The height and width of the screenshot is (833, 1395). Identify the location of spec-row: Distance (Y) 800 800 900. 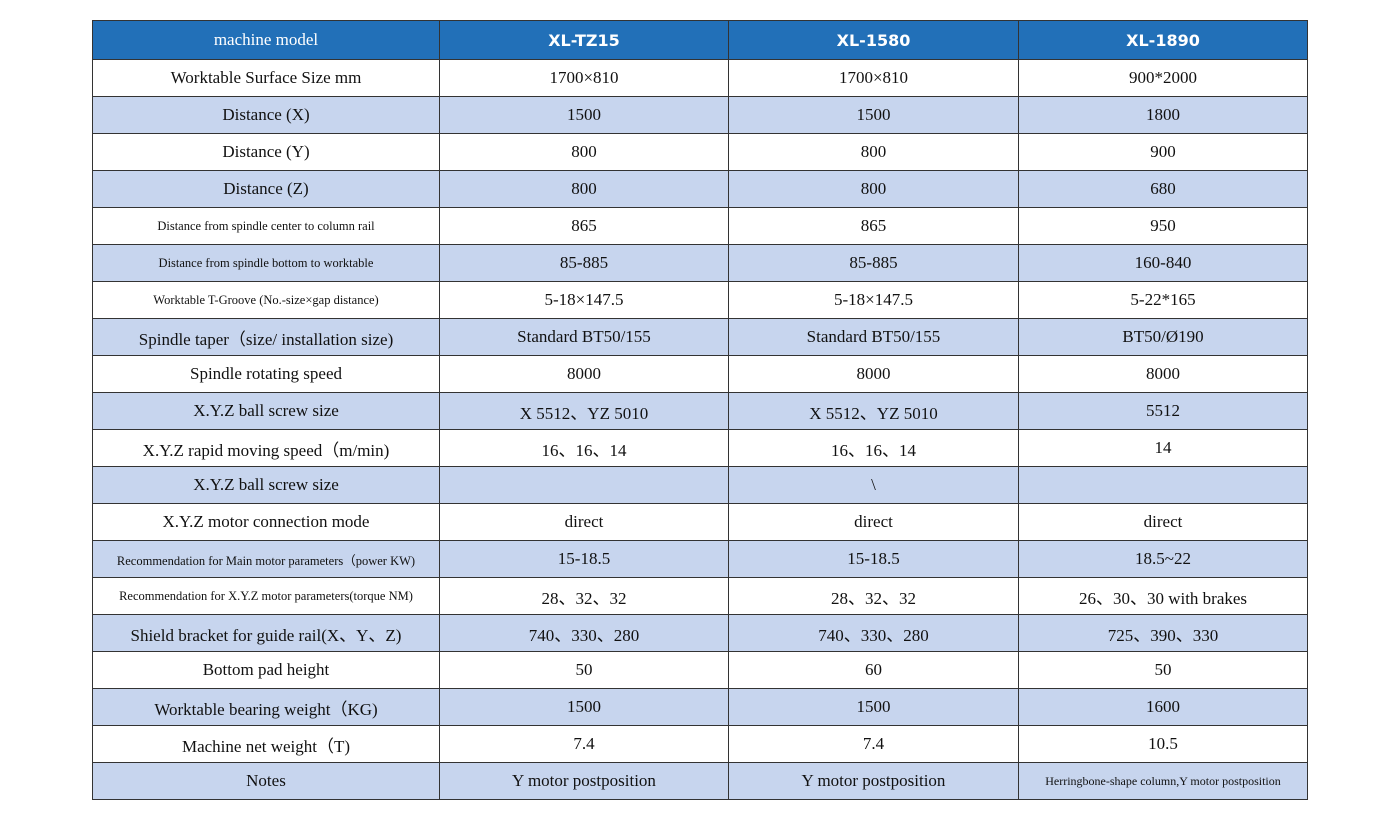
(700, 152).